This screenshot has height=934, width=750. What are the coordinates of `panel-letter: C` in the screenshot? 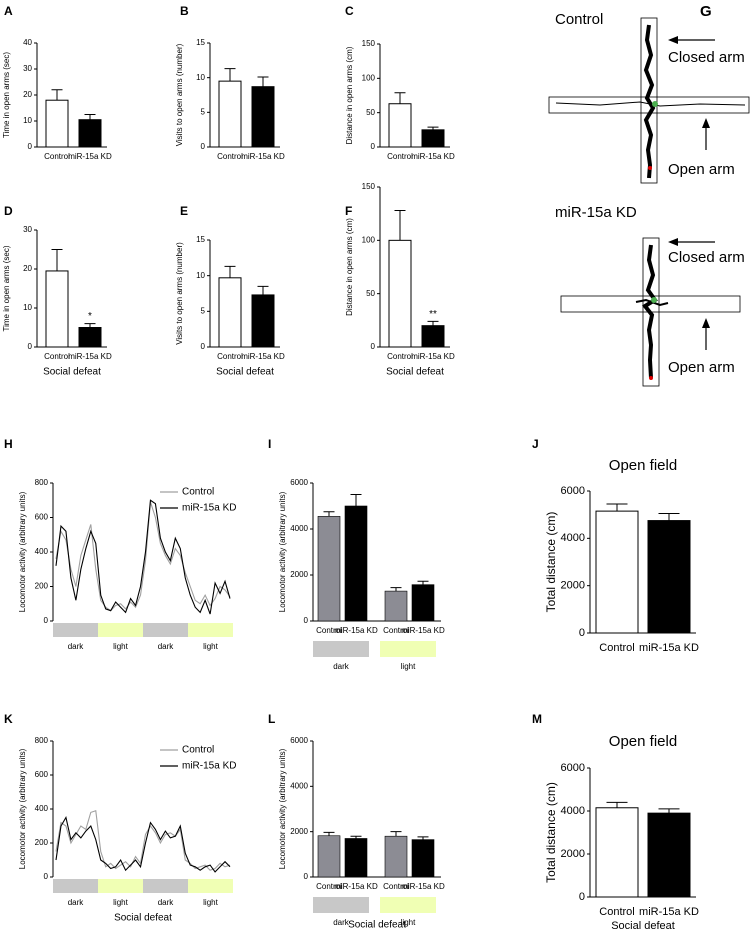 It's located at (349, 11).